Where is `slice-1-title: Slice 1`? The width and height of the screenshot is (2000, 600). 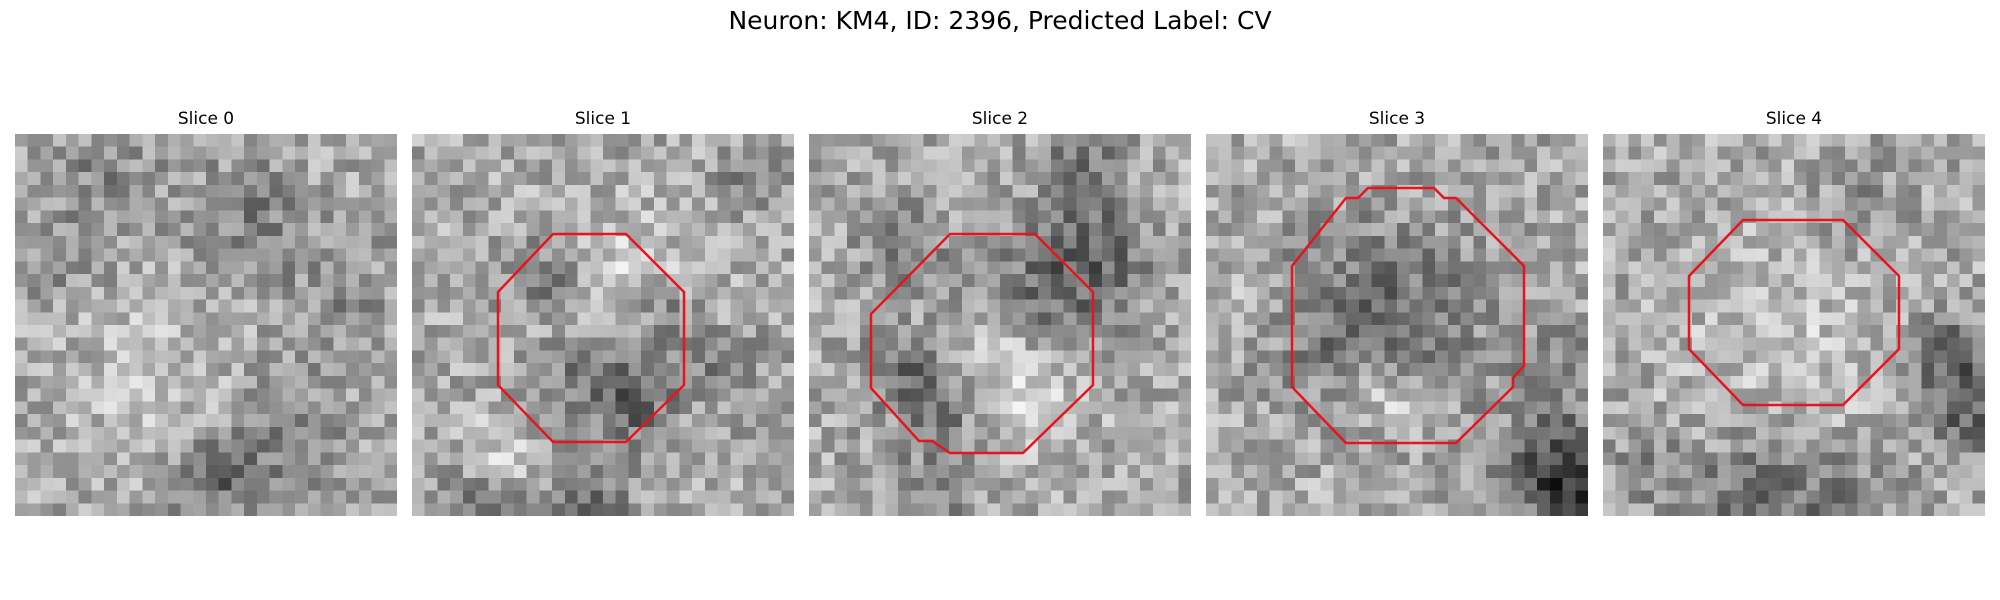
slice-1-title: Slice 1 is located at coordinates (603, 119).